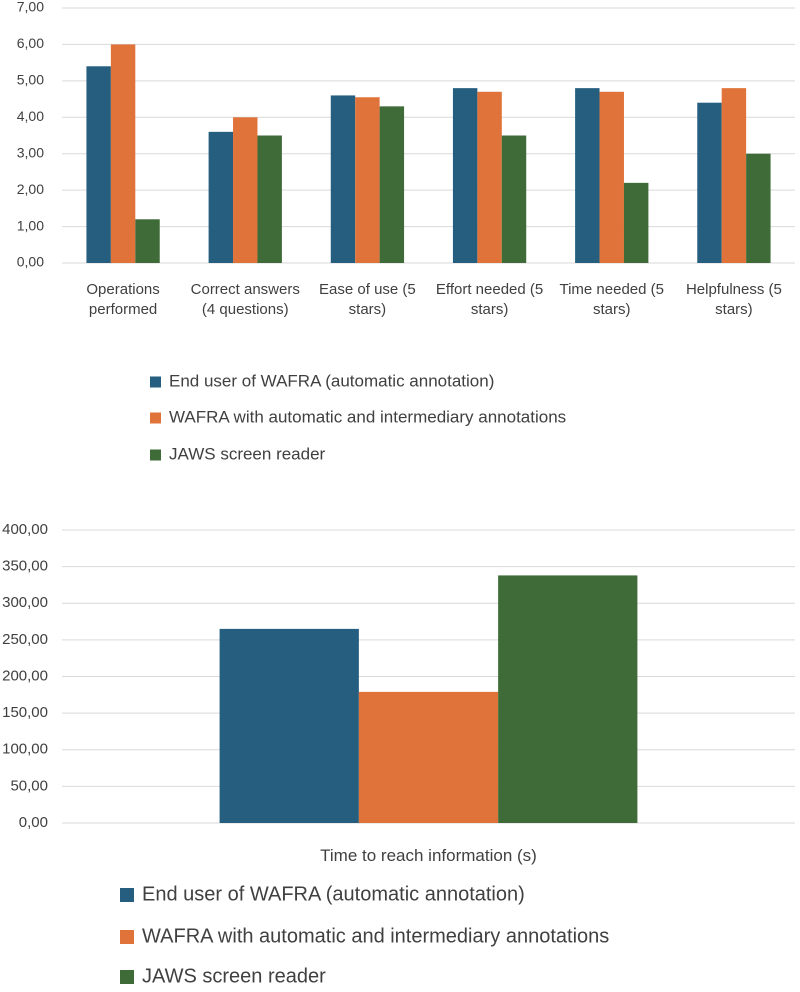 Image resolution: width=800 pixels, height=992 pixels. I want to click on y-tick-label: 7,00, so click(30, 7).